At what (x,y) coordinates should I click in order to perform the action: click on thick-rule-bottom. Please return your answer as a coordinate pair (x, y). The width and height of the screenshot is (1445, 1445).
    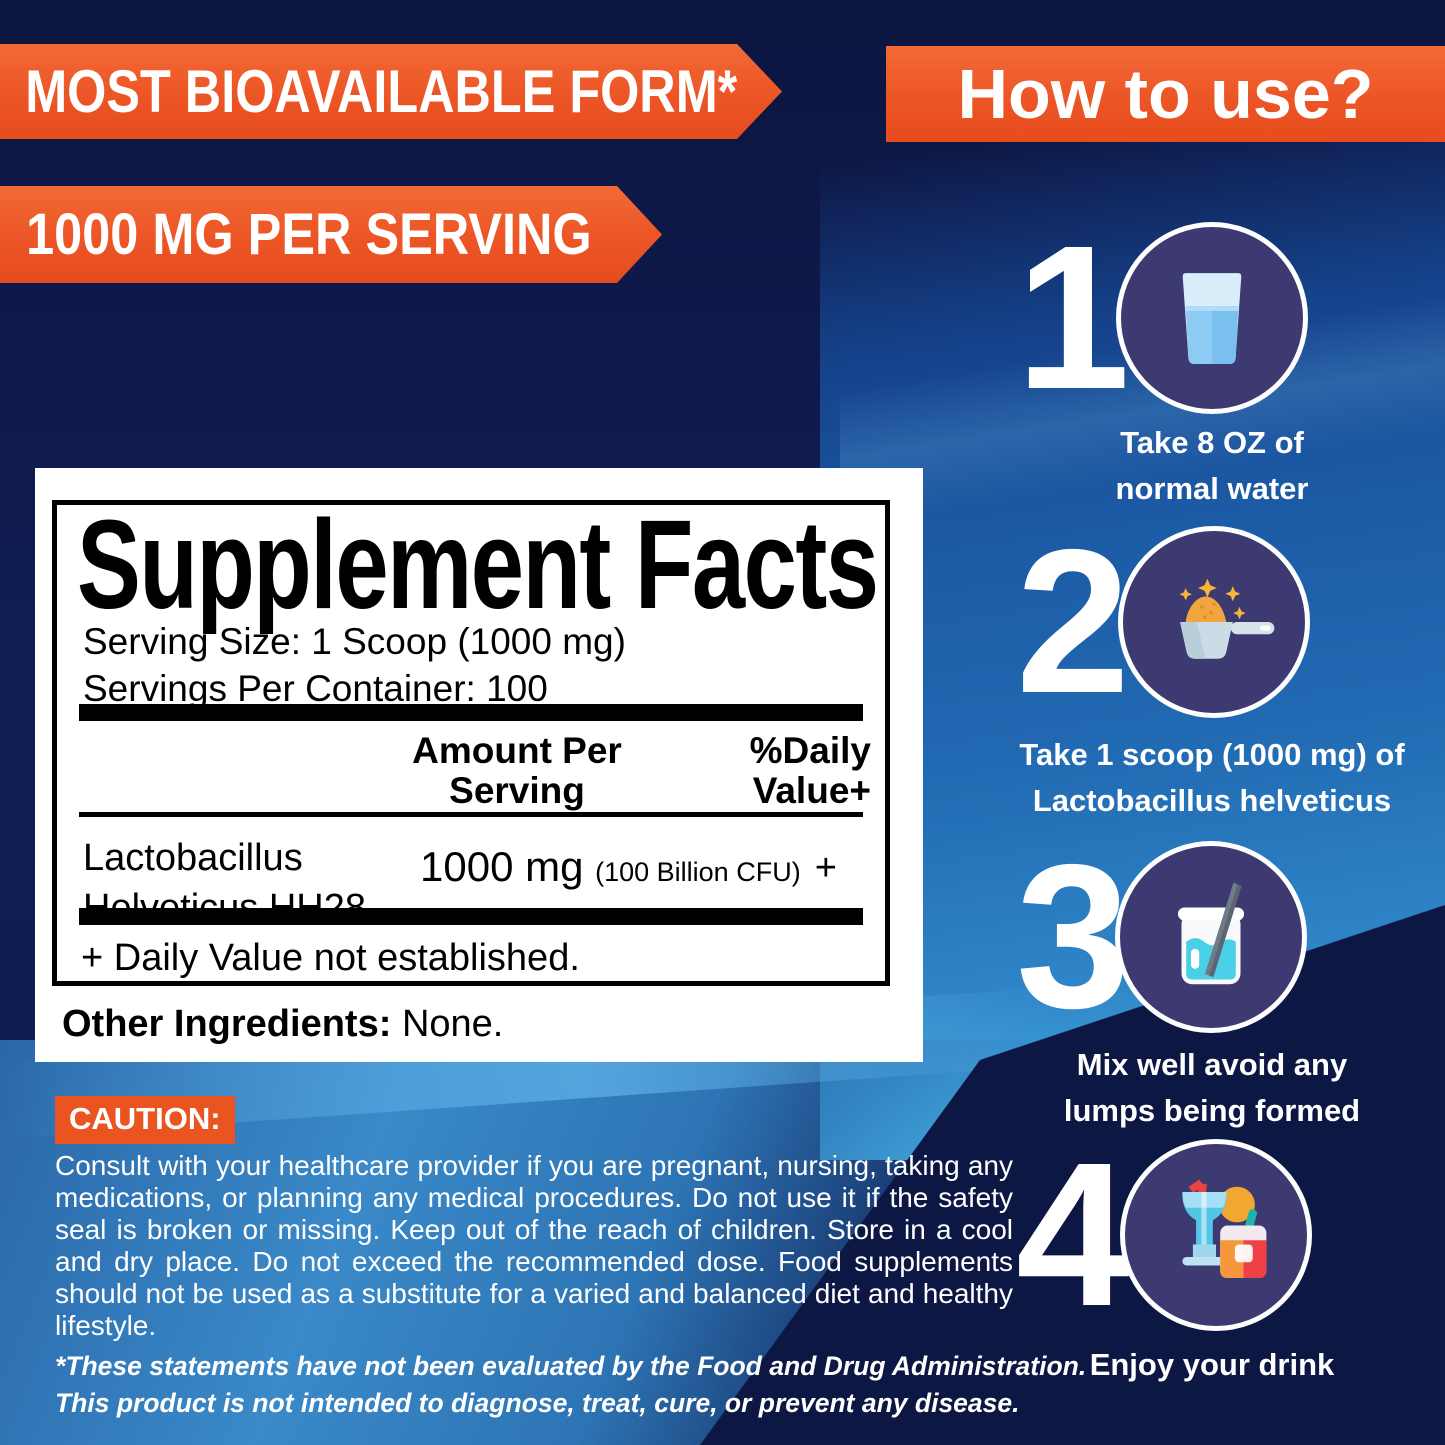
    Looking at the image, I should click on (471, 916).